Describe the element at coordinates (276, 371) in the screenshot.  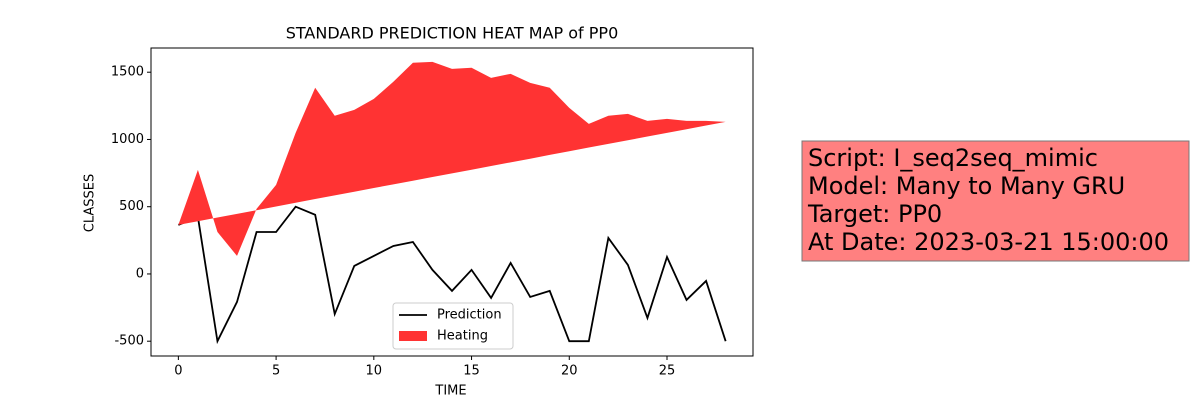
I see `x-tick-label: 5` at that location.